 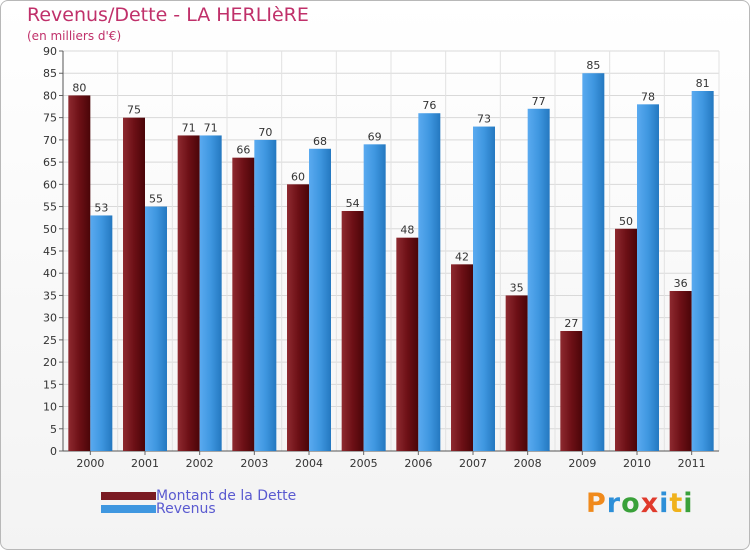 I want to click on x-tick-label: 2007, so click(x=473, y=463).